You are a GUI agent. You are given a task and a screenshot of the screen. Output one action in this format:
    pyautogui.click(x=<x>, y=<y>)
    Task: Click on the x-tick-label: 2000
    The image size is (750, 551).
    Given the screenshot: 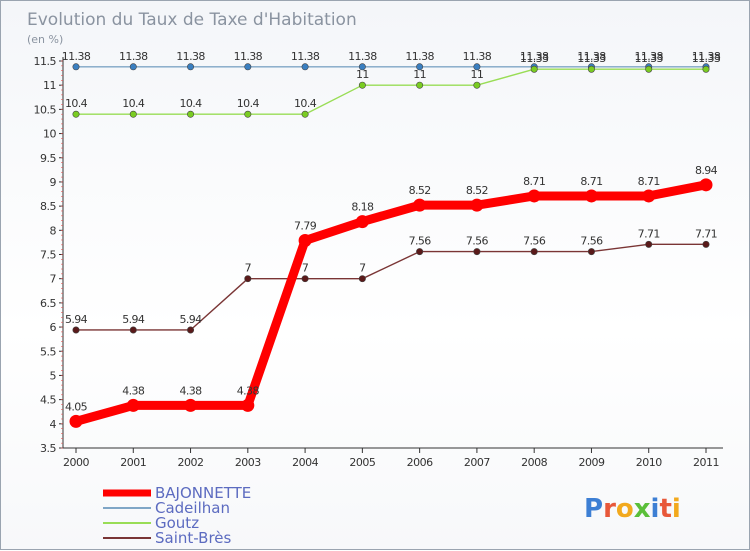 What is the action you would take?
    pyautogui.click(x=76, y=462)
    